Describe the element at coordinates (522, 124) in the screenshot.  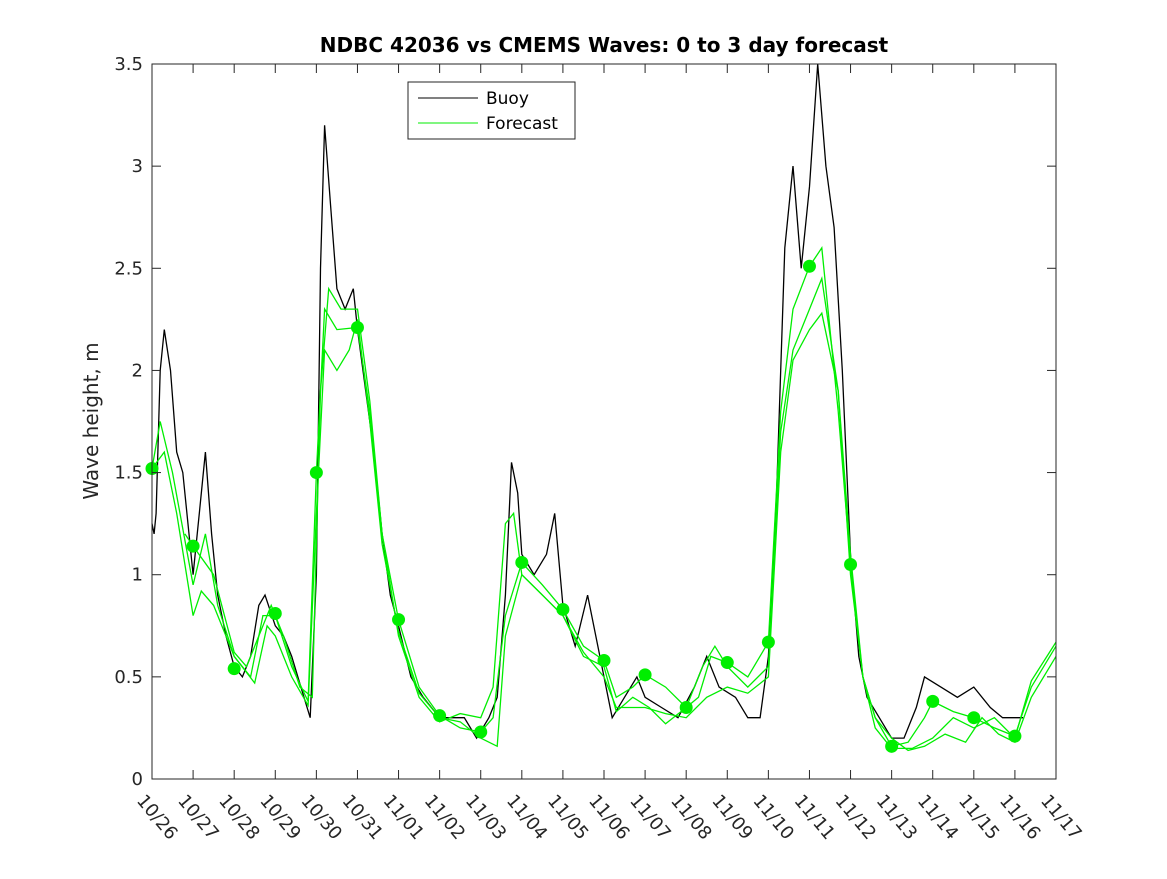
I see `legend-forecast-label: Forecast` at that location.